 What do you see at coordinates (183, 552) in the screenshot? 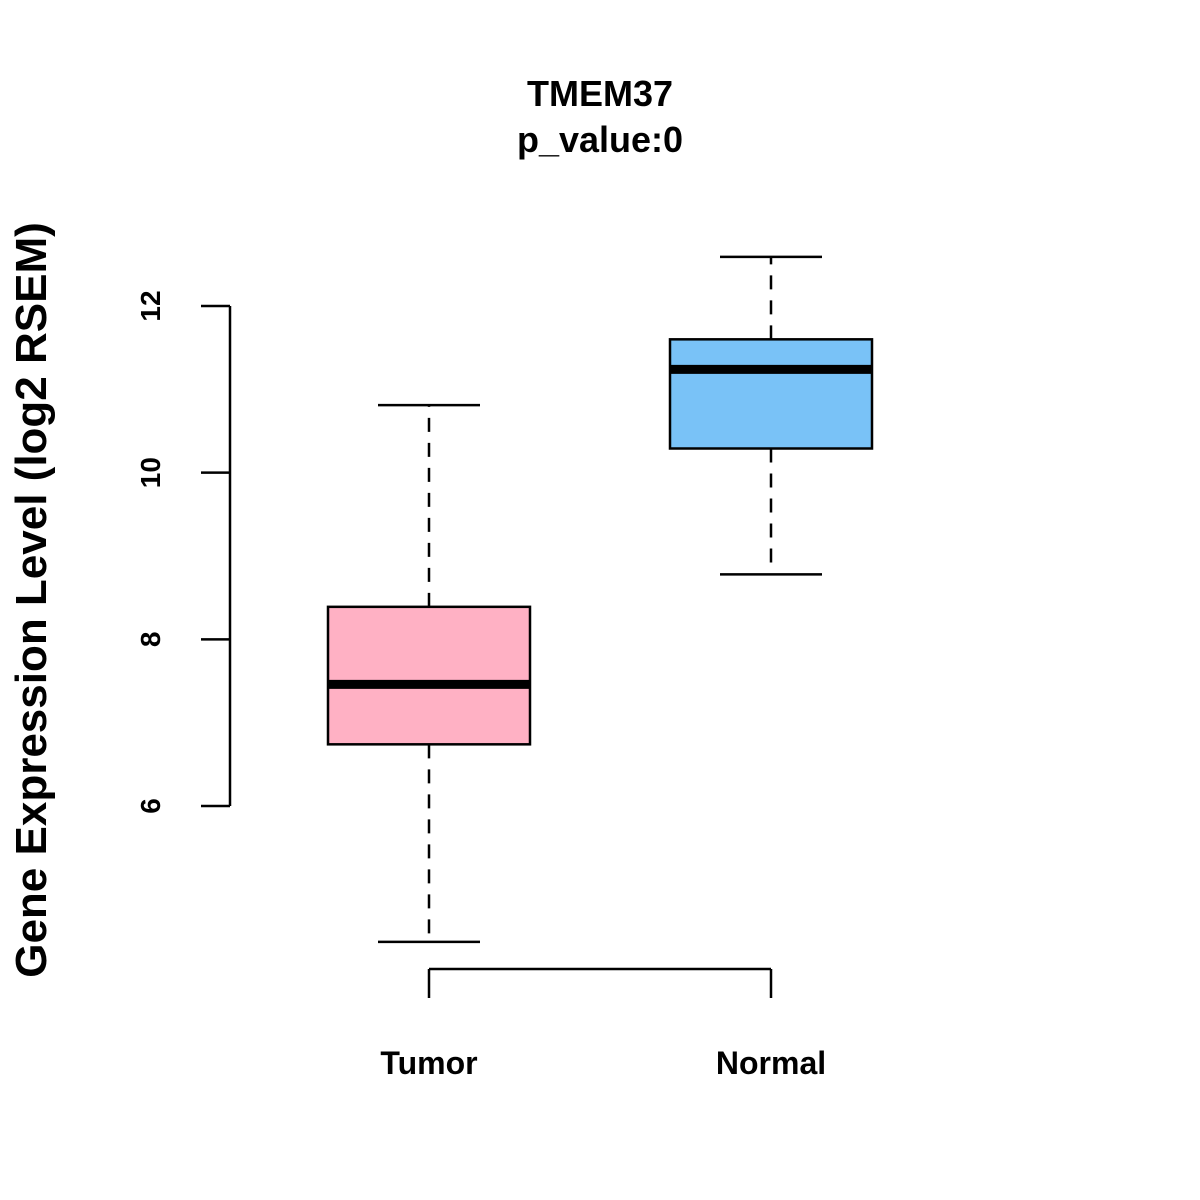
I see `y-axis: 6 8 10 12` at bounding box center [183, 552].